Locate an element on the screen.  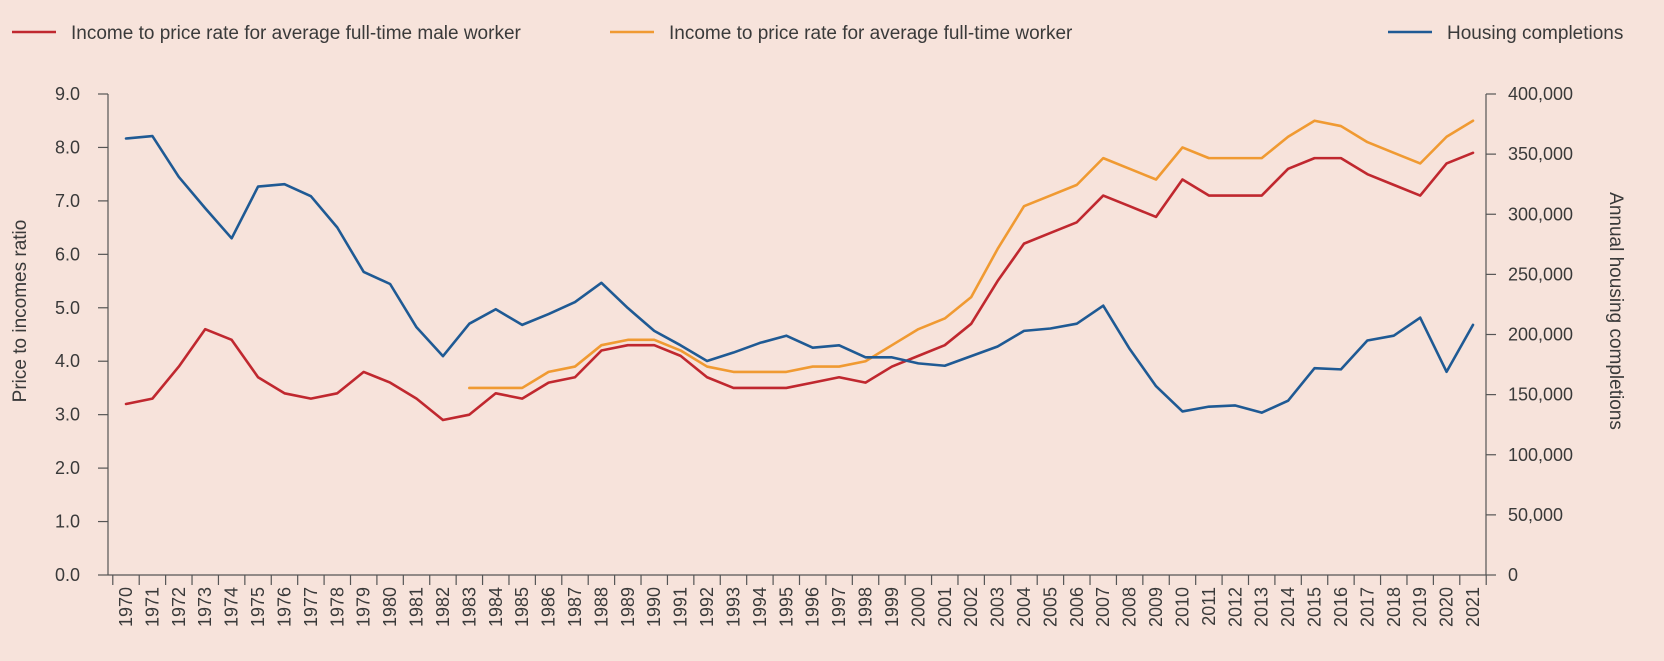
x-tick-label: 1996 is located at coordinates (813, 607).